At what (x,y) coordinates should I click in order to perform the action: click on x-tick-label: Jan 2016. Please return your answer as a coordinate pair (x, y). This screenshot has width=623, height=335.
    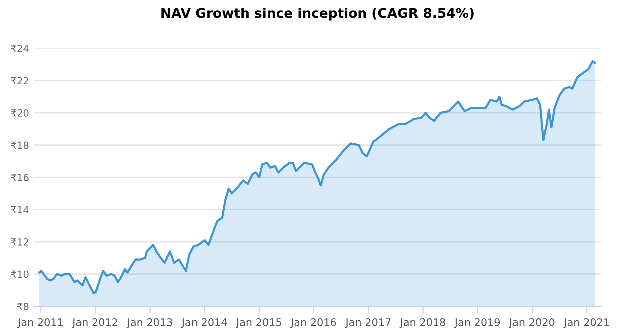
    Looking at the image, I should click on (313, 323).